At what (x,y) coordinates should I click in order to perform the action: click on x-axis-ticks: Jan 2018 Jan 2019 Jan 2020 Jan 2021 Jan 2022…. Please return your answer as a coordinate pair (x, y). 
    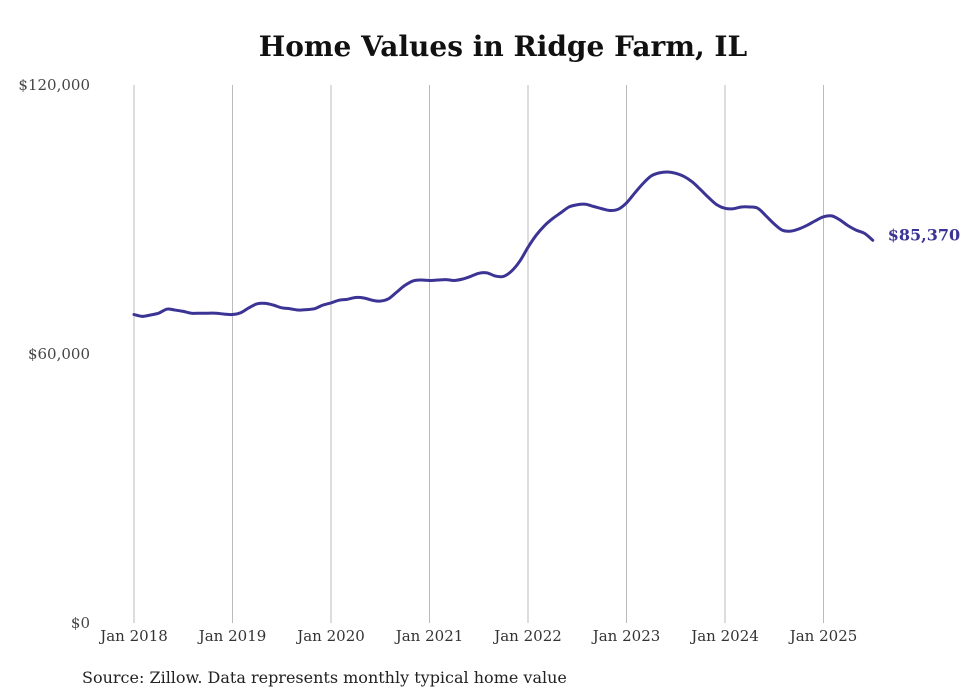
    Looking at the image, I should click on (477, 636).